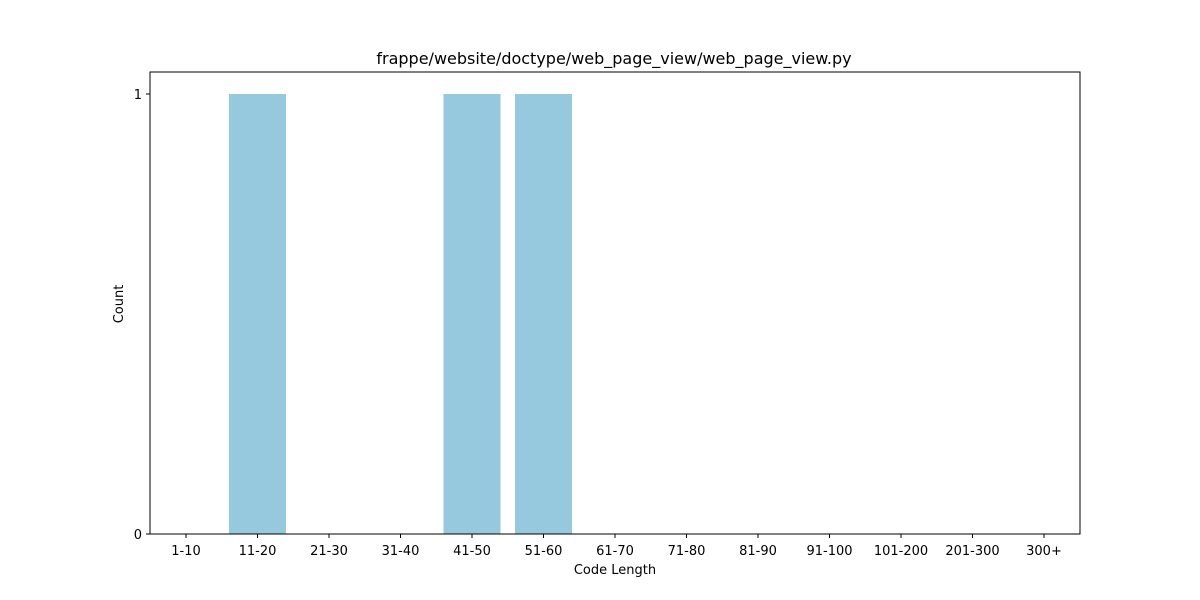  What do you see at coordinates (142, 315) in the screenshot?
I see `y-axis: 01` at bounding box center [142, 315].